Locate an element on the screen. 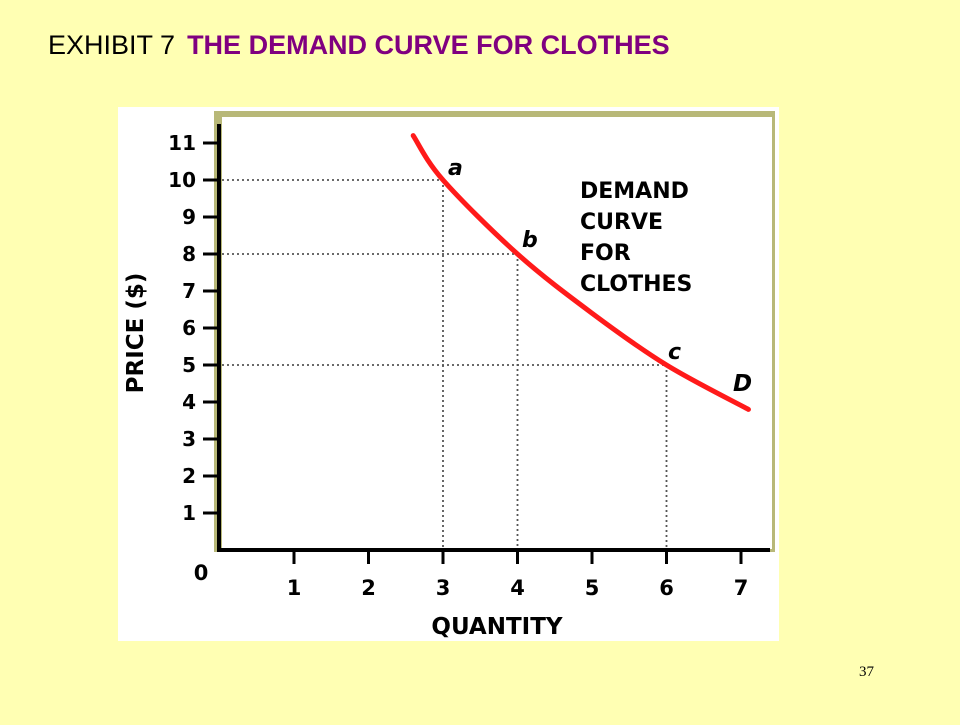  x-tick-label: 7 is located at coordinates (741, 588).